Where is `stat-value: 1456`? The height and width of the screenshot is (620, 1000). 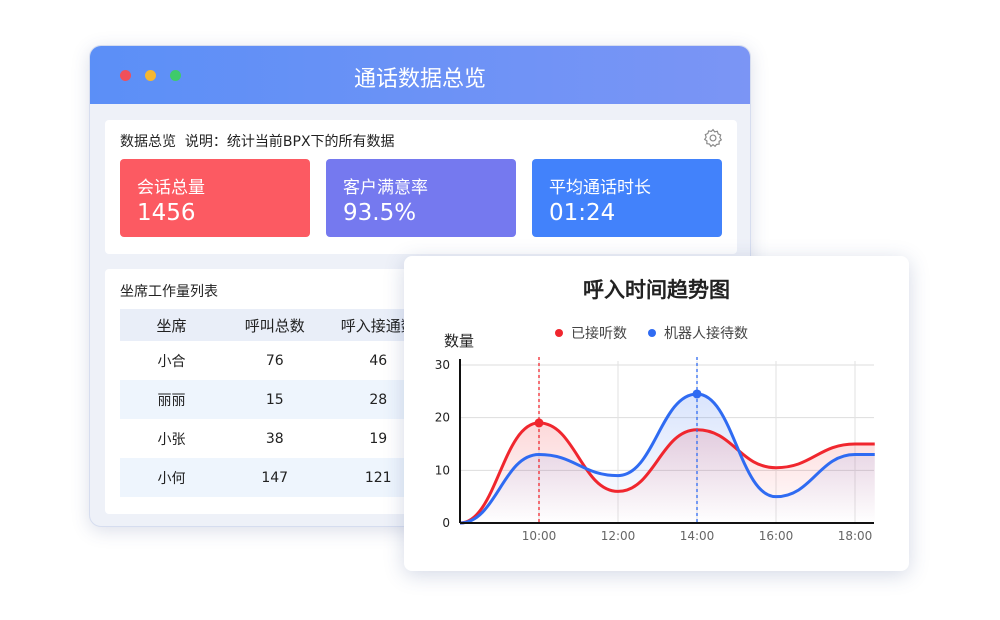
stat-value: 1456 is located at coordinates (166, 213).